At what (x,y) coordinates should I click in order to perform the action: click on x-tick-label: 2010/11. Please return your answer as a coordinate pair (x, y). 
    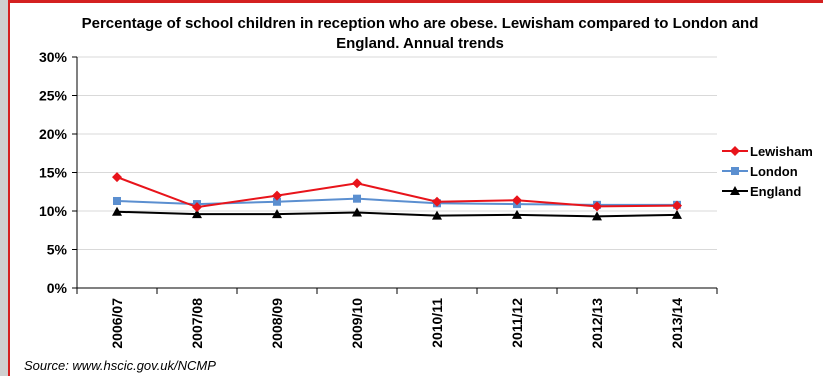
    Looking at the image, I should click on (437, 323).